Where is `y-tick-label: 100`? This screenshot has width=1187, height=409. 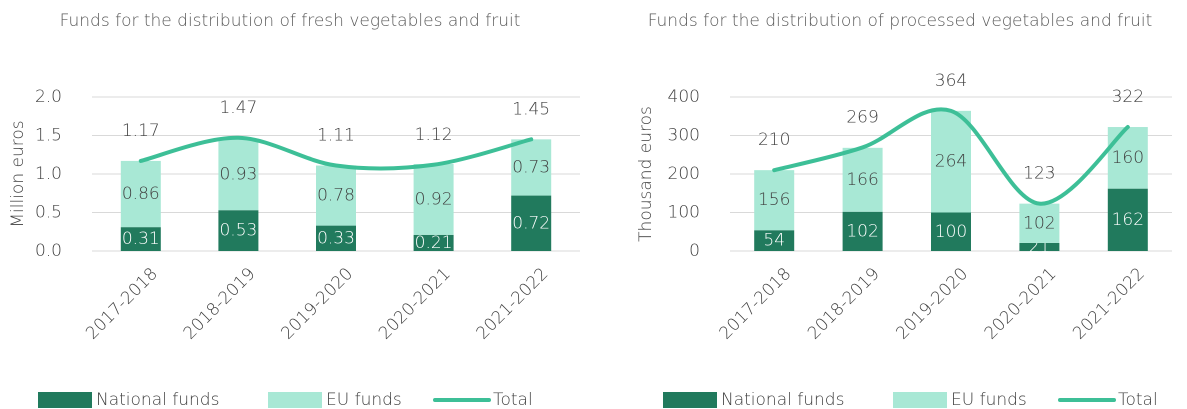 y-tick-label: 100 is located at coordinates (684, 213).